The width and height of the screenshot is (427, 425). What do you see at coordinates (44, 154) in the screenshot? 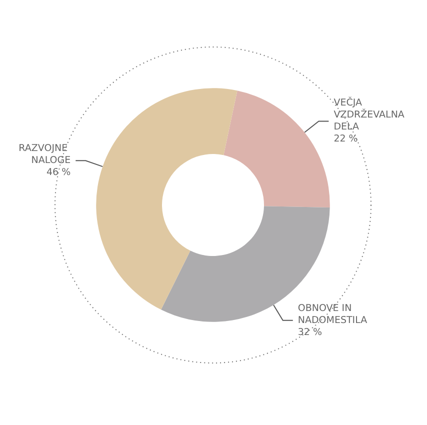
I see `slice-label: RAZVOJNE NALOGE` at bounding box center [44, 154].